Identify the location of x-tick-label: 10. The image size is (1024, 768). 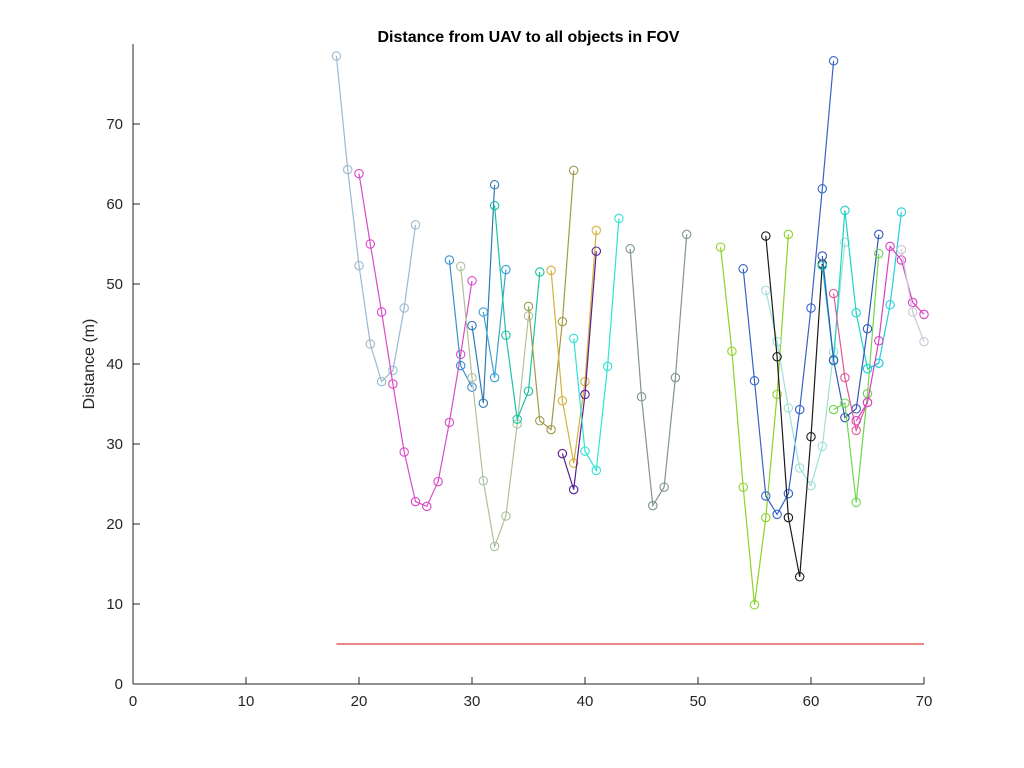
(246, 701).